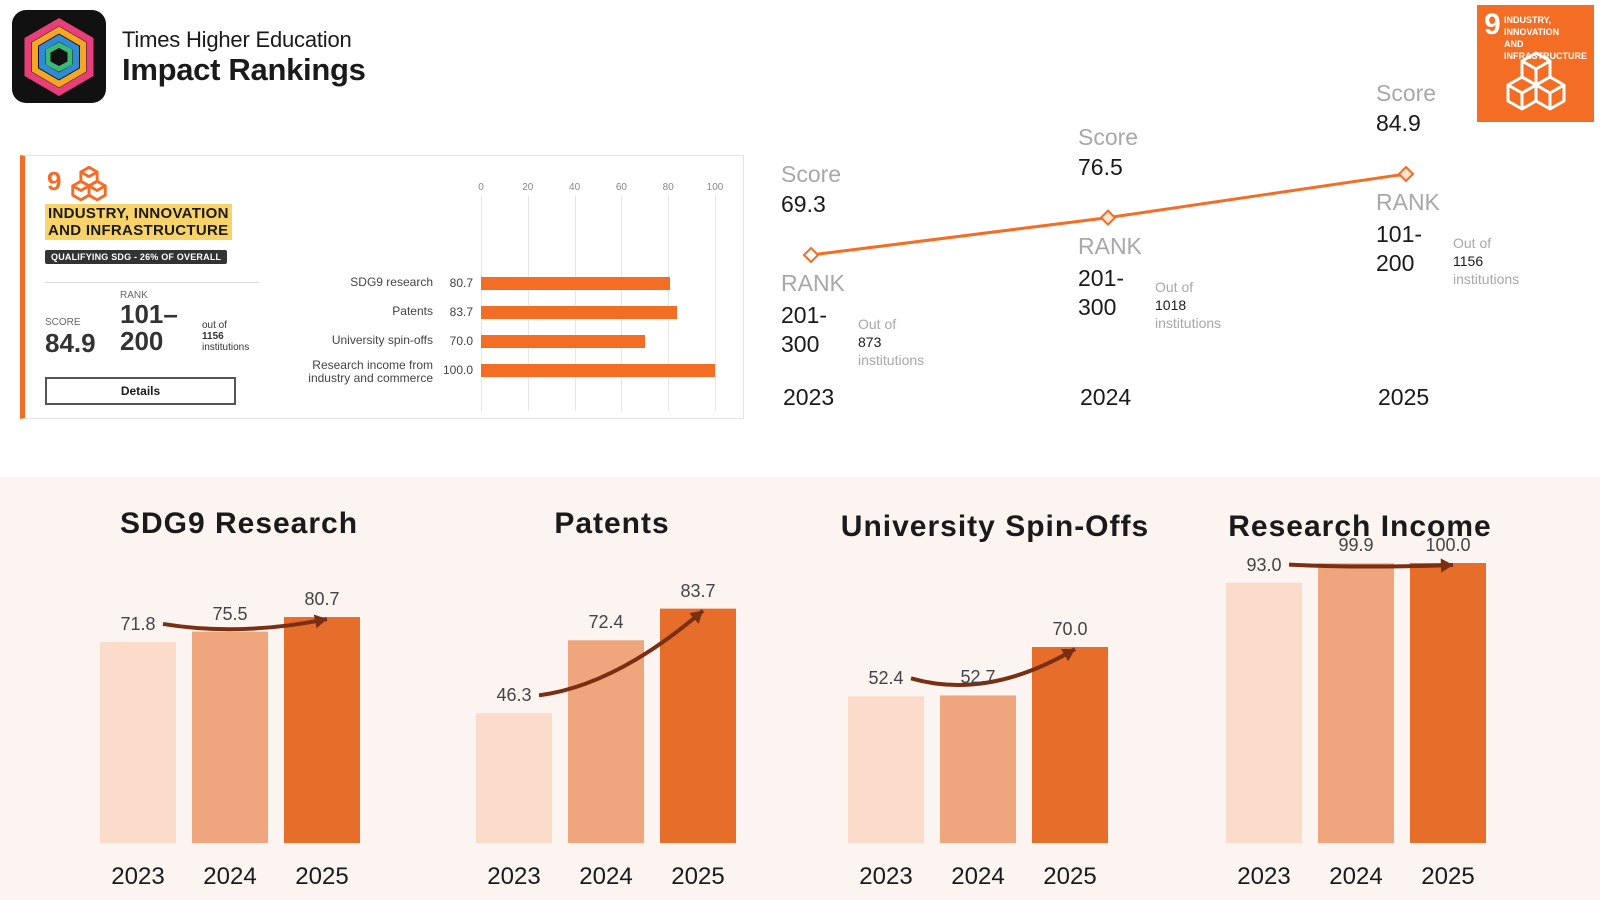  What do you see at coordinates (1360, 526) in the screenshot?
I see `chart-title: Research Income` at bounding box center [1360, 526].